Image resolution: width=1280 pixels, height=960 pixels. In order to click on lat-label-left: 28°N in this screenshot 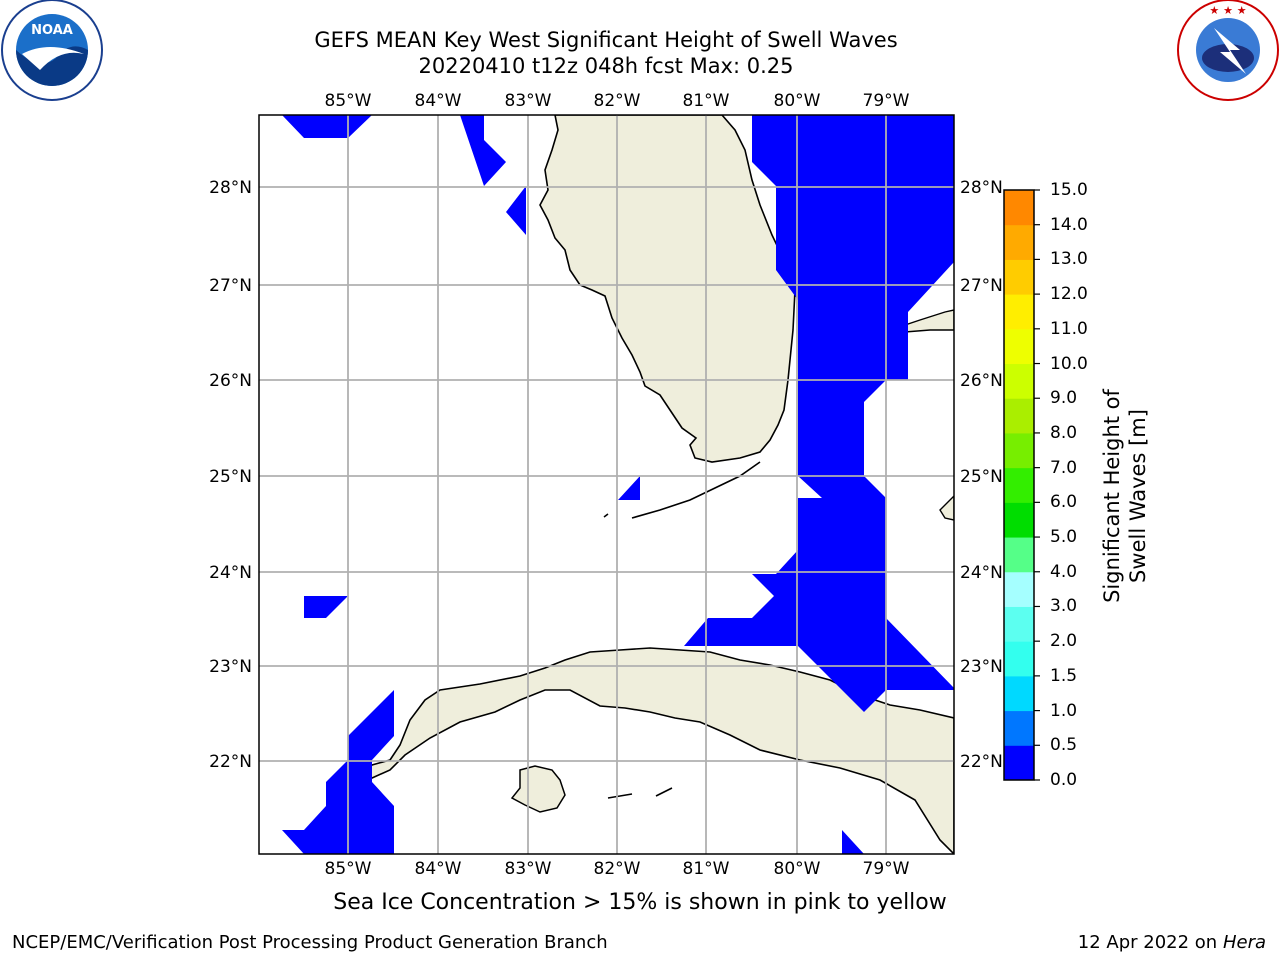, I will do `click(230, 188)`.